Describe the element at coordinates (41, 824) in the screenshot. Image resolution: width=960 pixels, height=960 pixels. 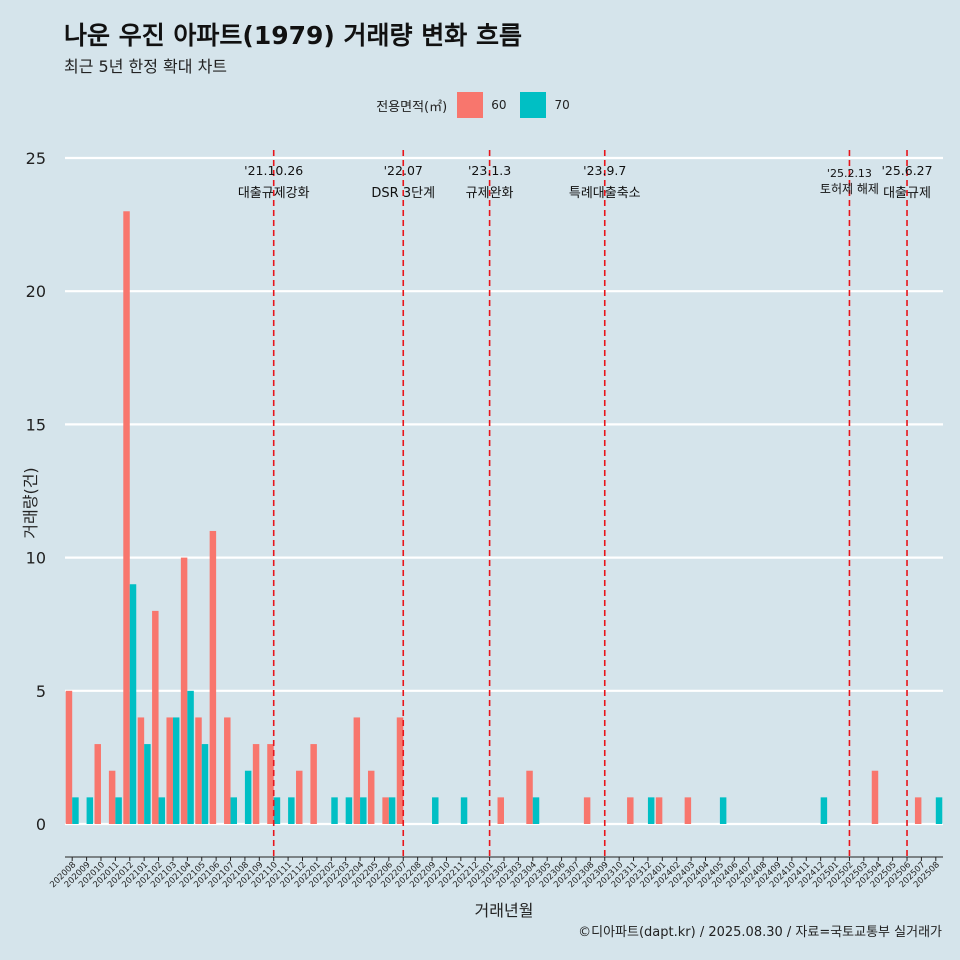
I see `y-tick-label: 0` at that location.